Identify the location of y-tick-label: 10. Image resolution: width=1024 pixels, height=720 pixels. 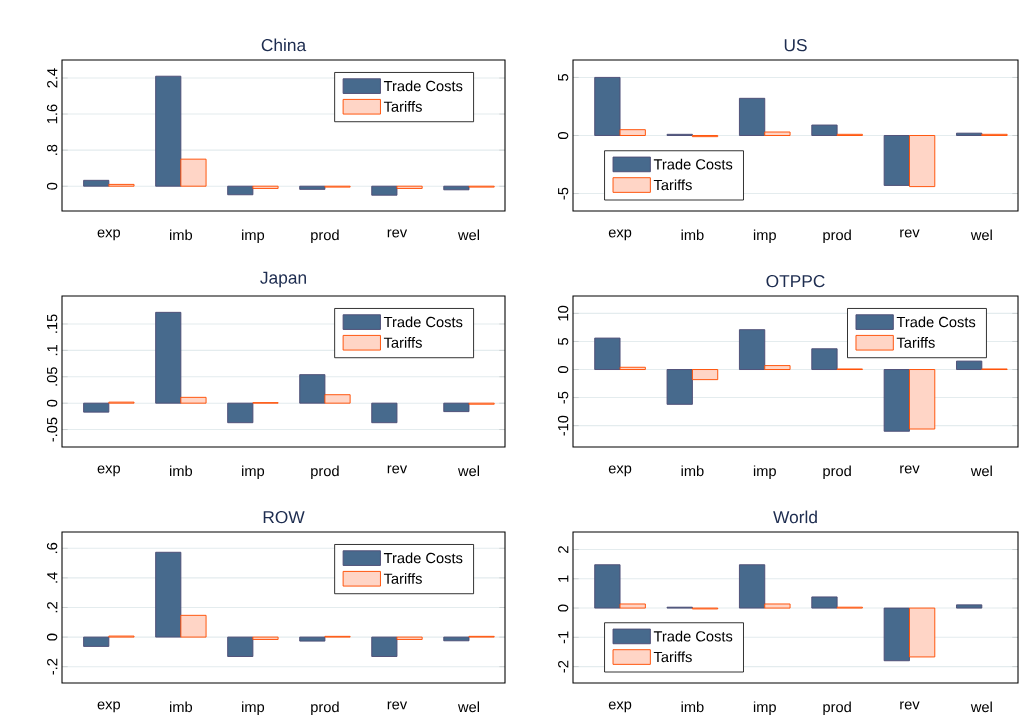
(563, 313).